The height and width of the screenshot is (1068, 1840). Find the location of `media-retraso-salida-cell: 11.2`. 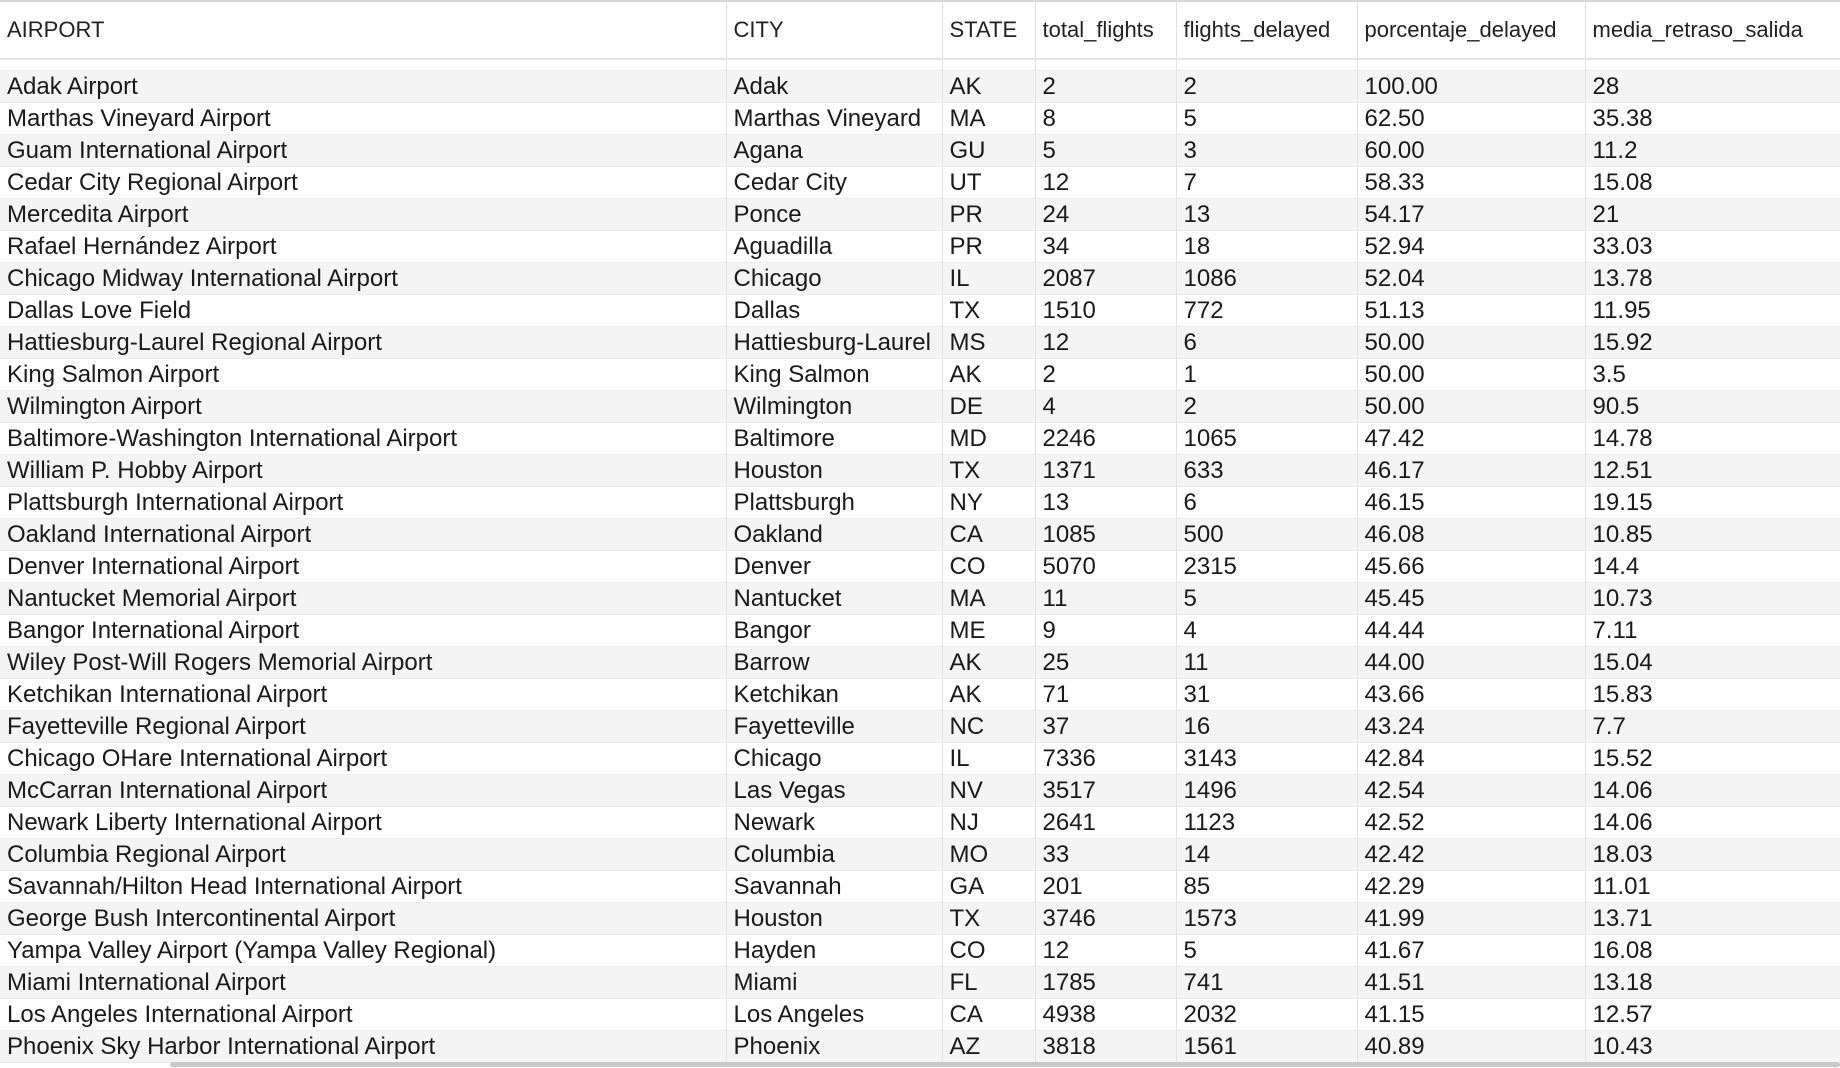

media-retraso-salida-cell: 11.2 is located at coordinates (1712, 150).